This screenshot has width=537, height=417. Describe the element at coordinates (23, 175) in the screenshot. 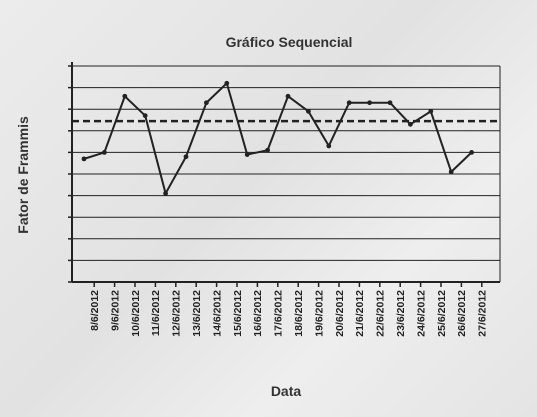

I see `y-axis-title: Fator de Frammis` at that location.